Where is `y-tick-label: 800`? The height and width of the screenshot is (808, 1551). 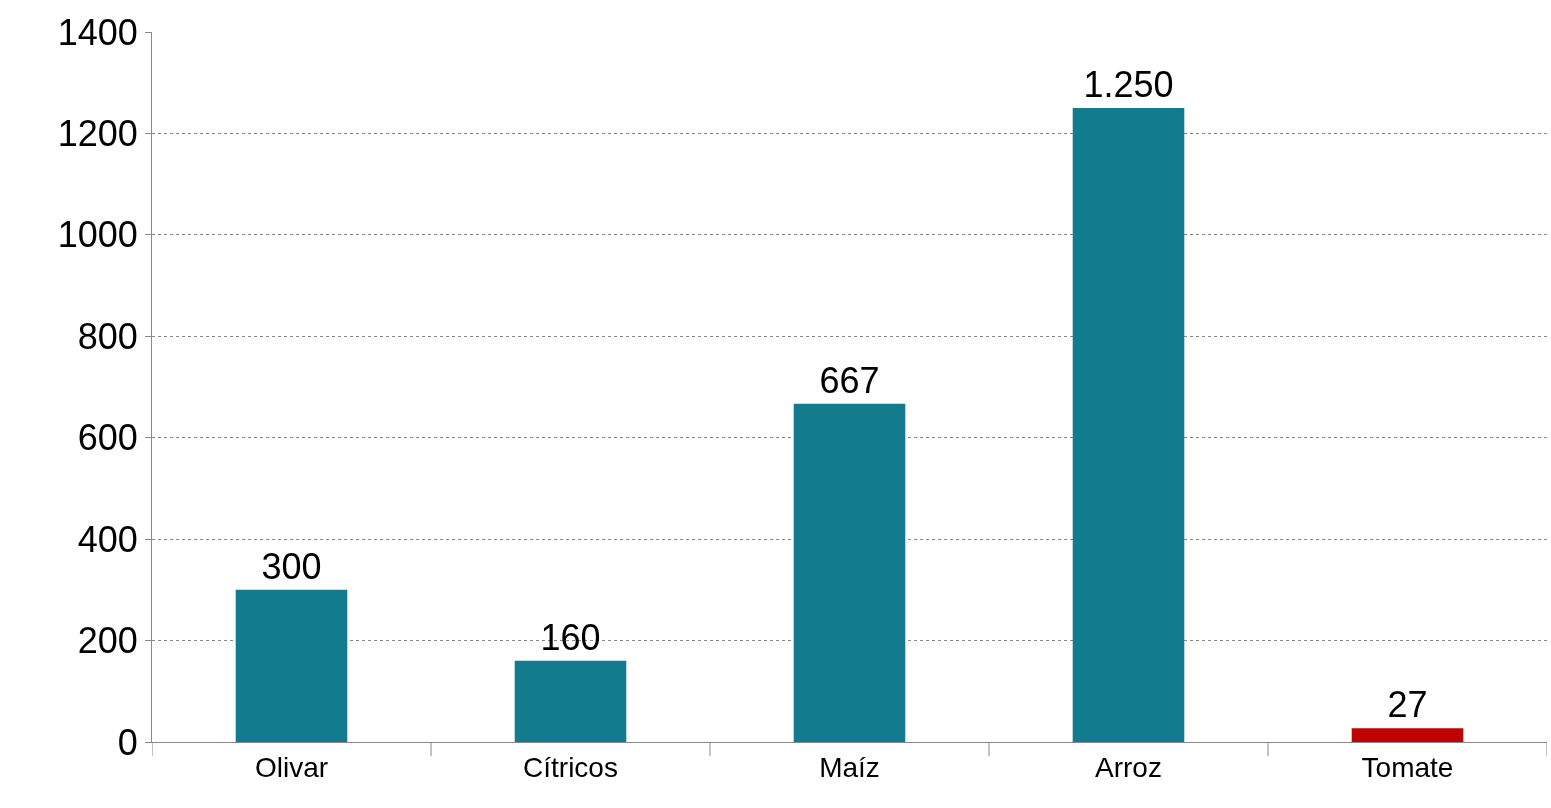
y-tick-label: 800 is located at coordinates (107, 336).